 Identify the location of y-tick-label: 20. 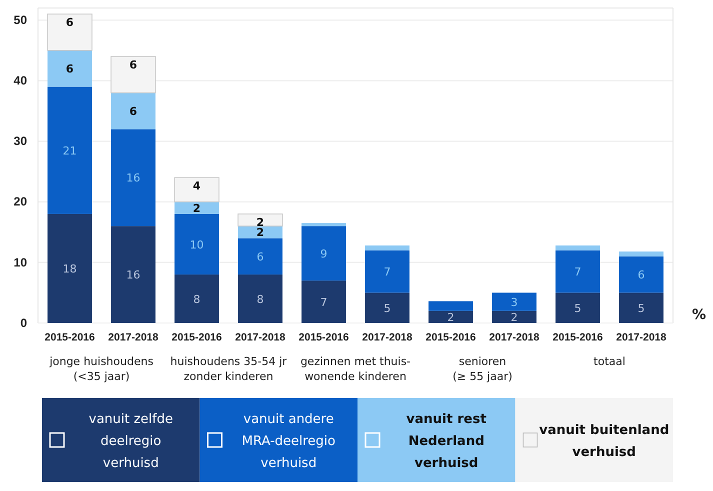
(21, 201).